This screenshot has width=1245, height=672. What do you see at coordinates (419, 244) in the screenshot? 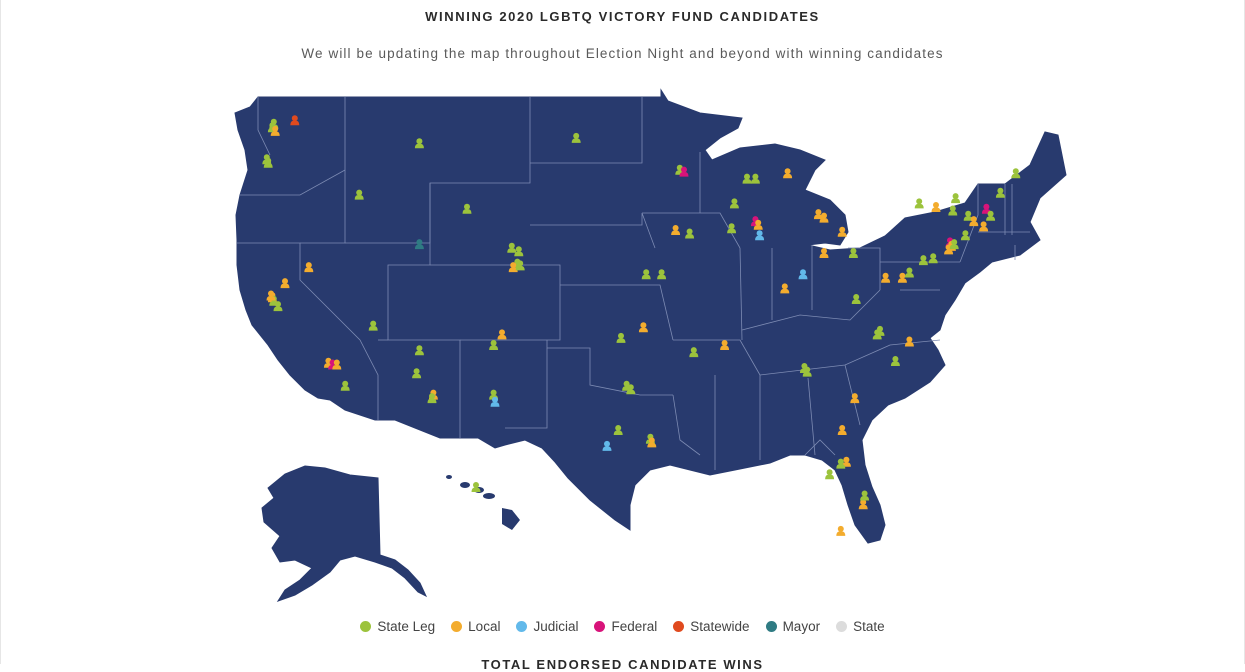
I see `candidate-marker-mayor` at bounding box center [419, 244].